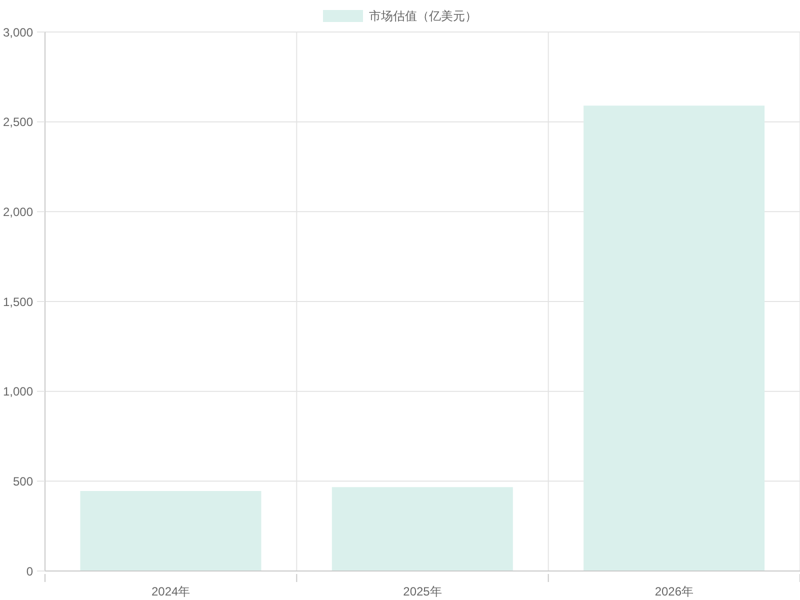  I want to click on y-tick-label: 1,500, so click(18, 301).